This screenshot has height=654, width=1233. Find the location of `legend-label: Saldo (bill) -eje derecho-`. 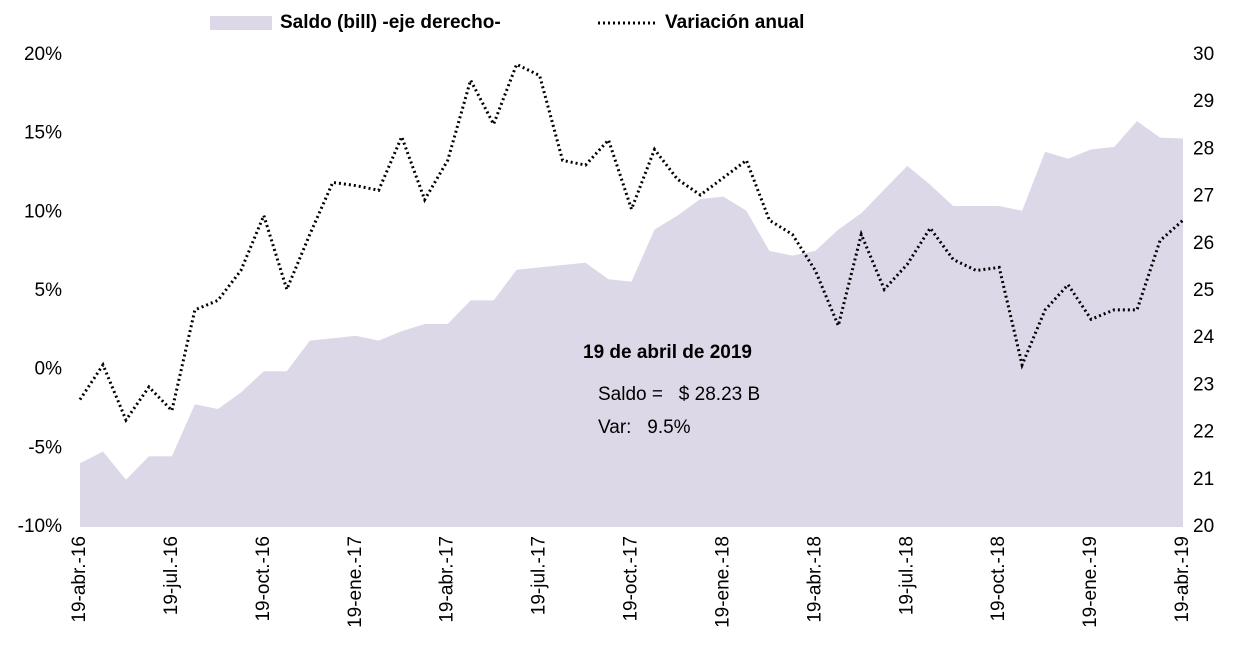

legend-label: Saldo (bill) -eje derecho- is located at coordinates (390, 22).